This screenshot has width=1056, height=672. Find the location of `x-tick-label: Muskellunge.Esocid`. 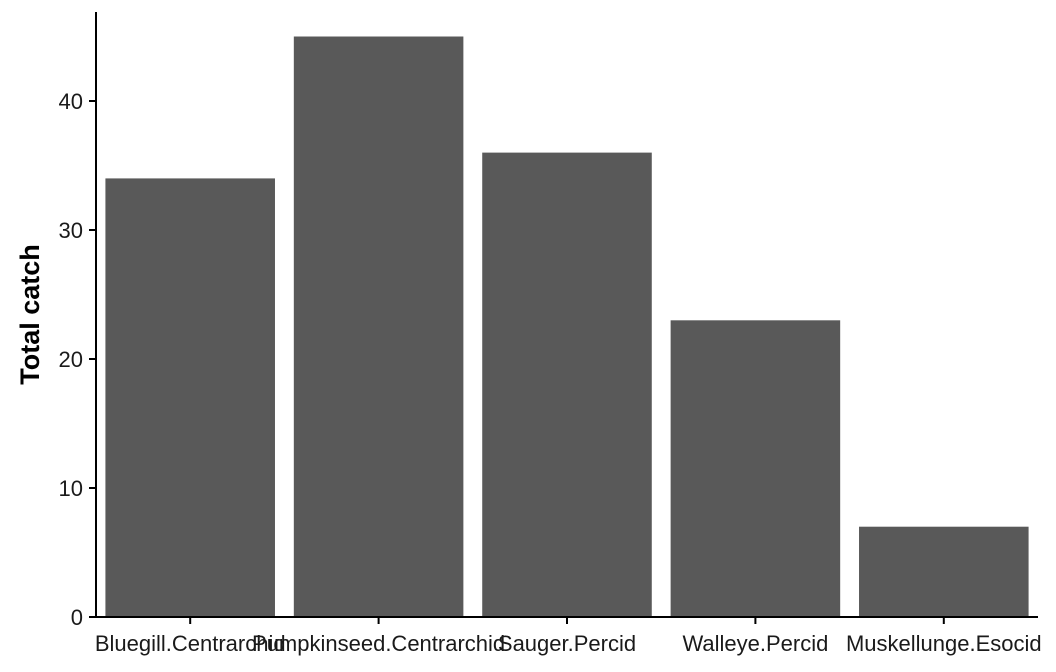

x-tick-label: Muskellunge.Esocid is located at coordinates (944, 643).